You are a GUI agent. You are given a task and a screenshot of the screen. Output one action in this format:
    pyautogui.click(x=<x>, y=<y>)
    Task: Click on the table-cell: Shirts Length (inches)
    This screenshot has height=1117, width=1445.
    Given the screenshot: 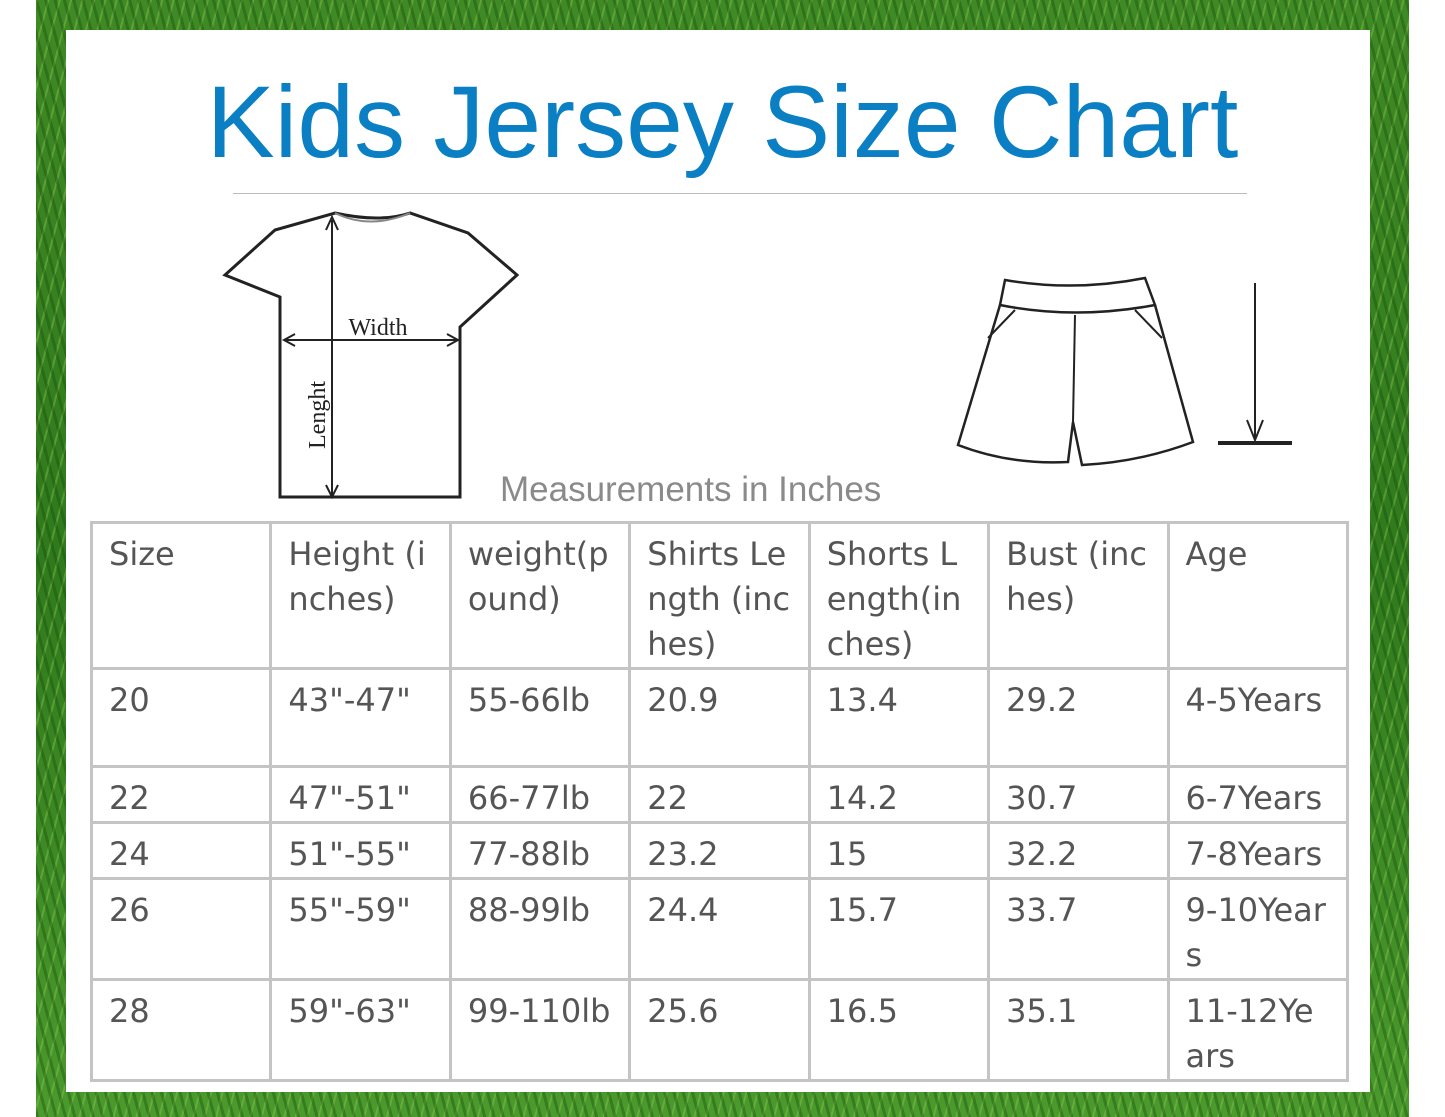 What is the action you would take?
    pyautogui.click(x=719, y=595)
    